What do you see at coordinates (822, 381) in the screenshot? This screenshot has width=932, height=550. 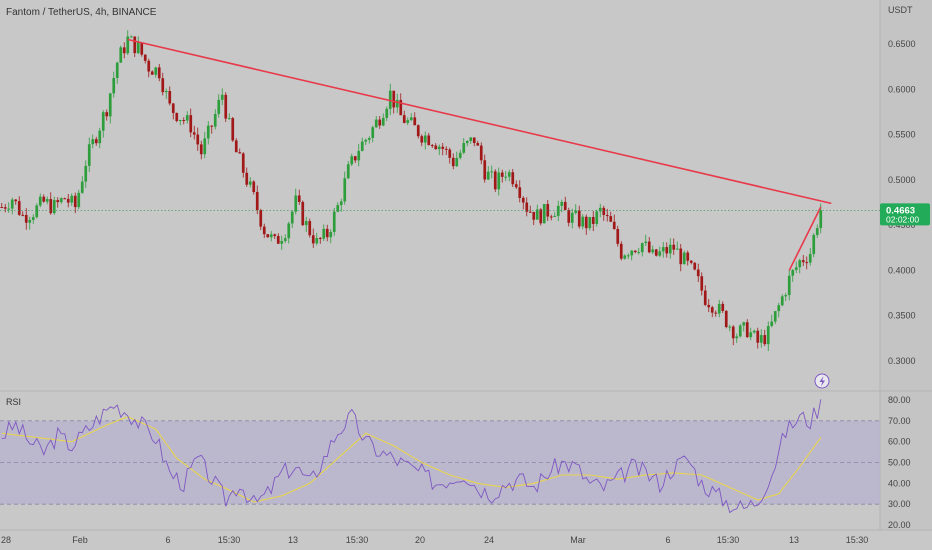 I see `alert-icon` at bounding box center [822, 381].